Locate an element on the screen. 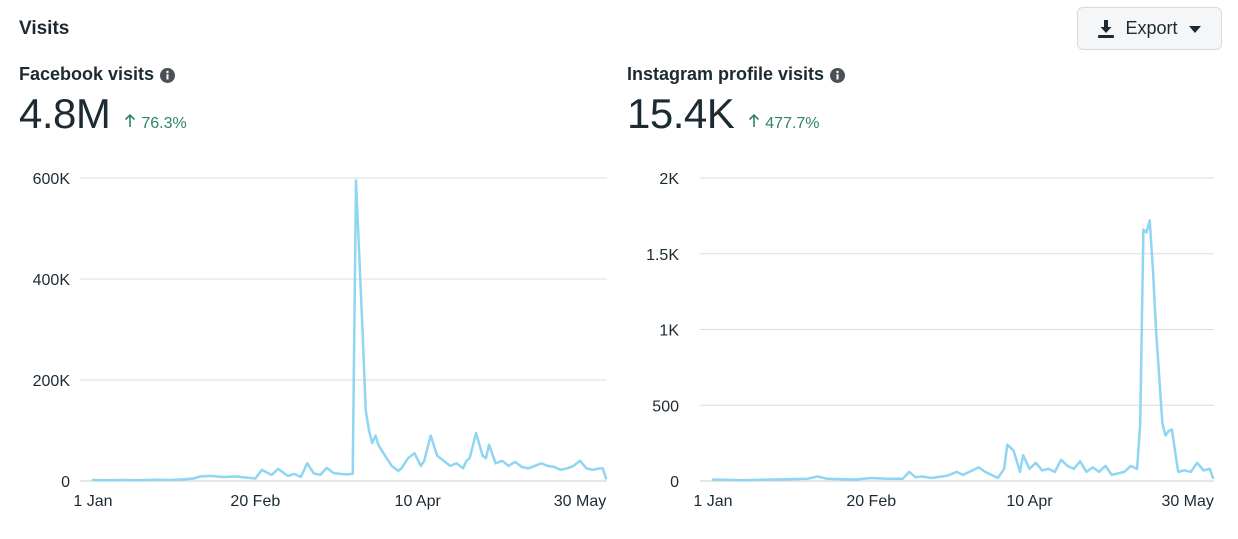 Image resolution: width=1238 pixels, height=539 pixels. download-icon is located at coordinates (1106, 29).